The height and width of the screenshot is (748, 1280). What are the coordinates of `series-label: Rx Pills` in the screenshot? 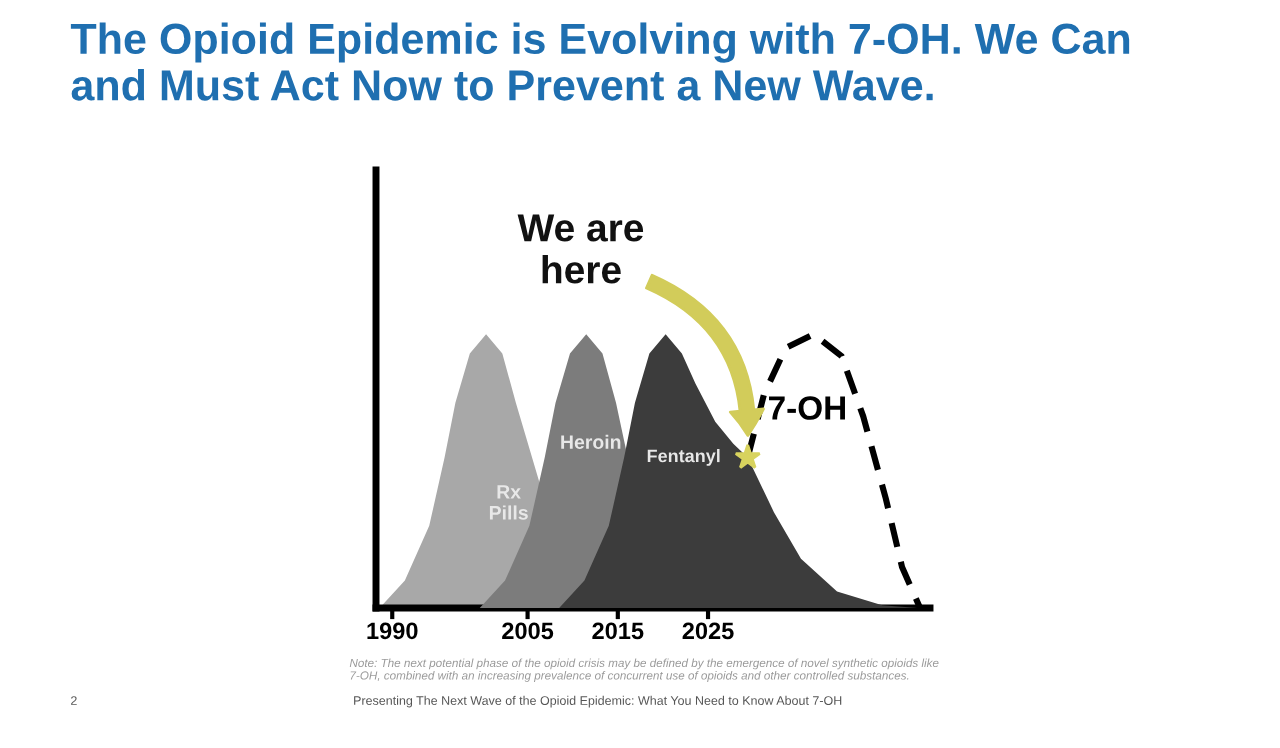 It's located at (508, 502).